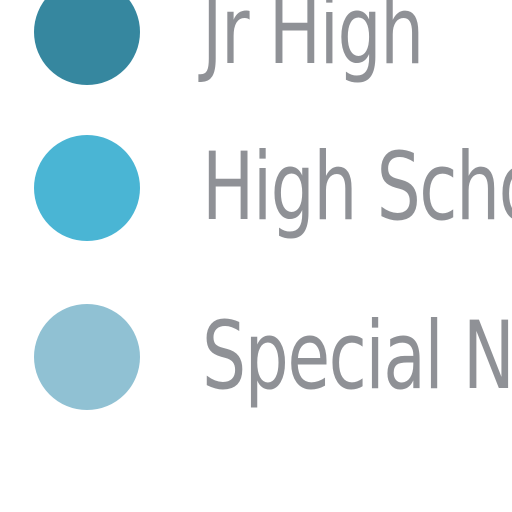 The width and height of the screenshot is (512, 512). Describe the element at coordinates (313, 43) in the screenshot. I see `legend-label-jr-high: Jr High` at that location.